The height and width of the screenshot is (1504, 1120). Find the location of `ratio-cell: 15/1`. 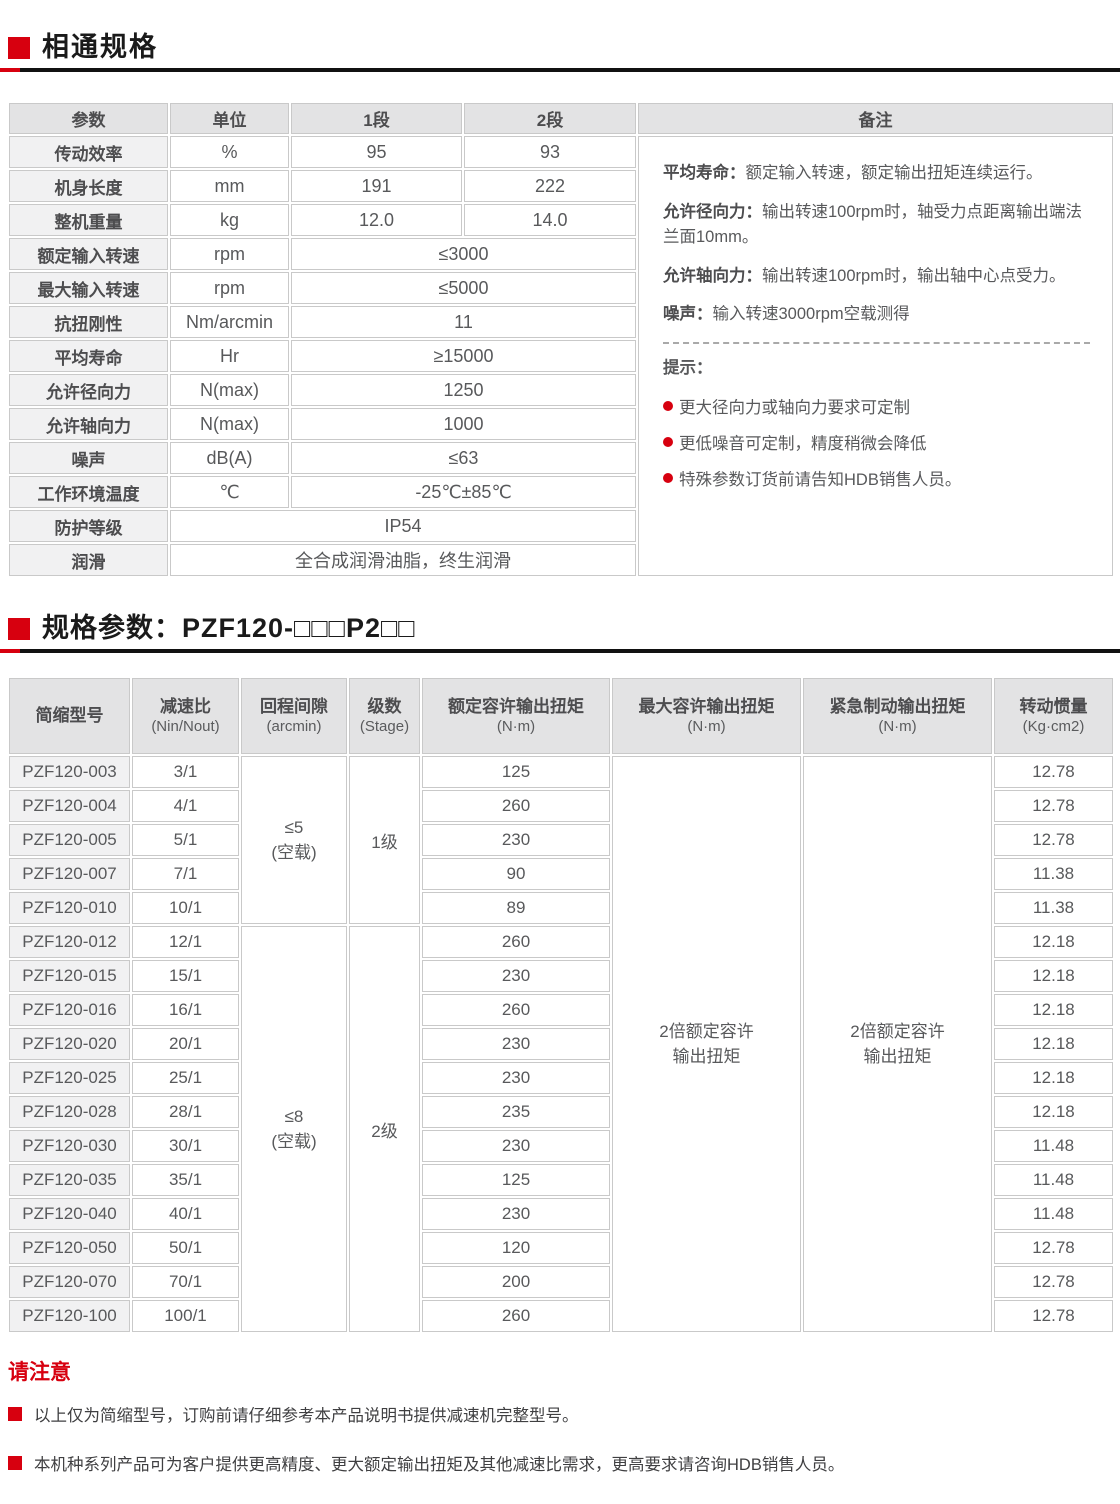

ratio-cell: 15/1 is located at coordinates (185, 976).